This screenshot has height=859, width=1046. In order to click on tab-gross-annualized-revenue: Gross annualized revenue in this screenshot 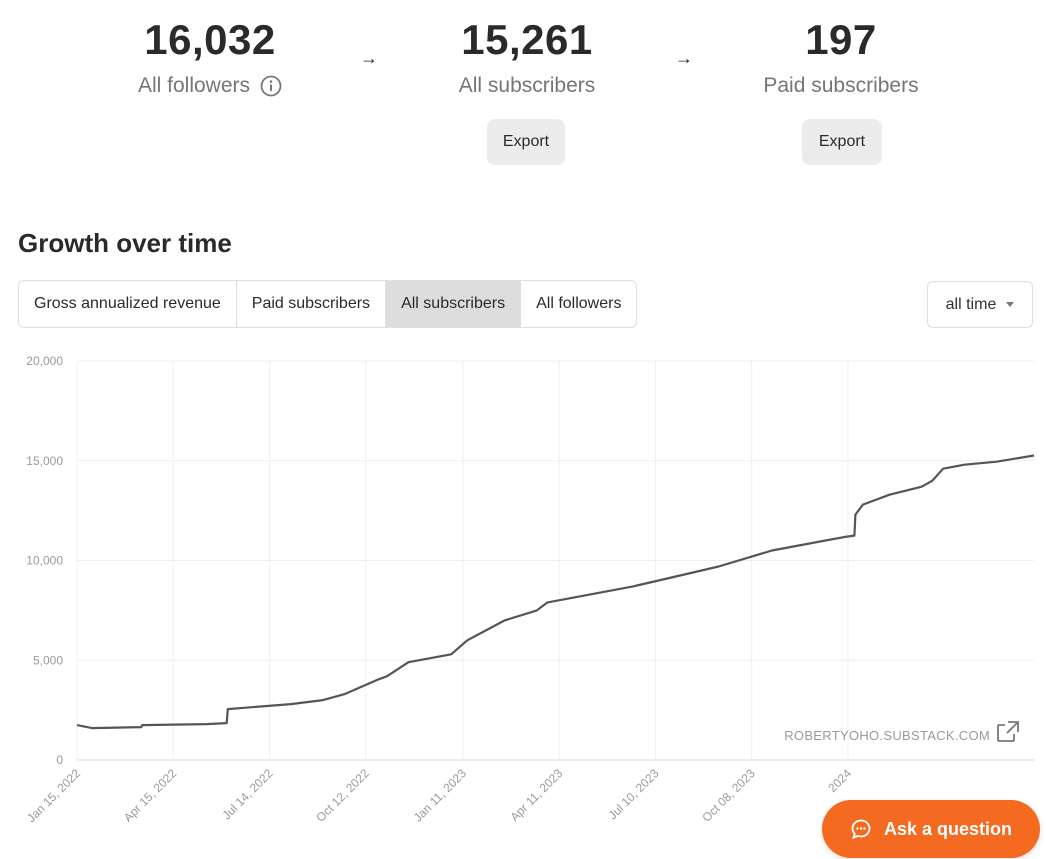, I will do `click(128, 304)`.